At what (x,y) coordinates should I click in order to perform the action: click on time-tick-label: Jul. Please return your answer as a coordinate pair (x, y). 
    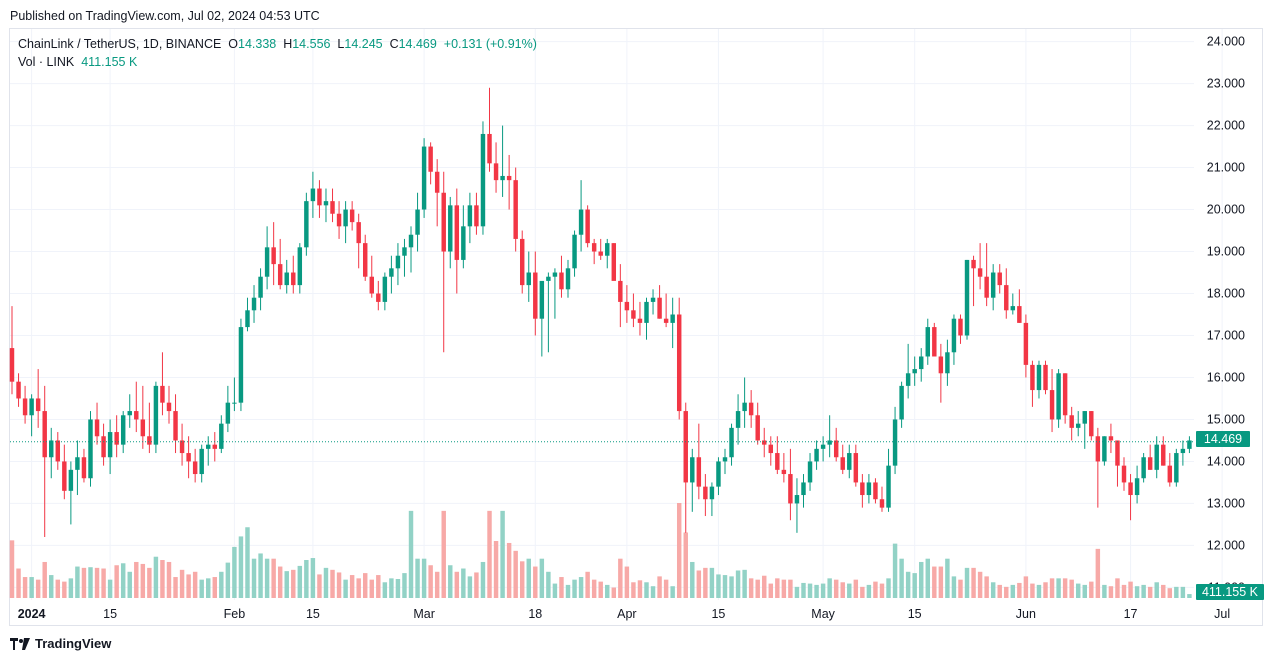
    Looking at the image, I should click on (1222, 614).